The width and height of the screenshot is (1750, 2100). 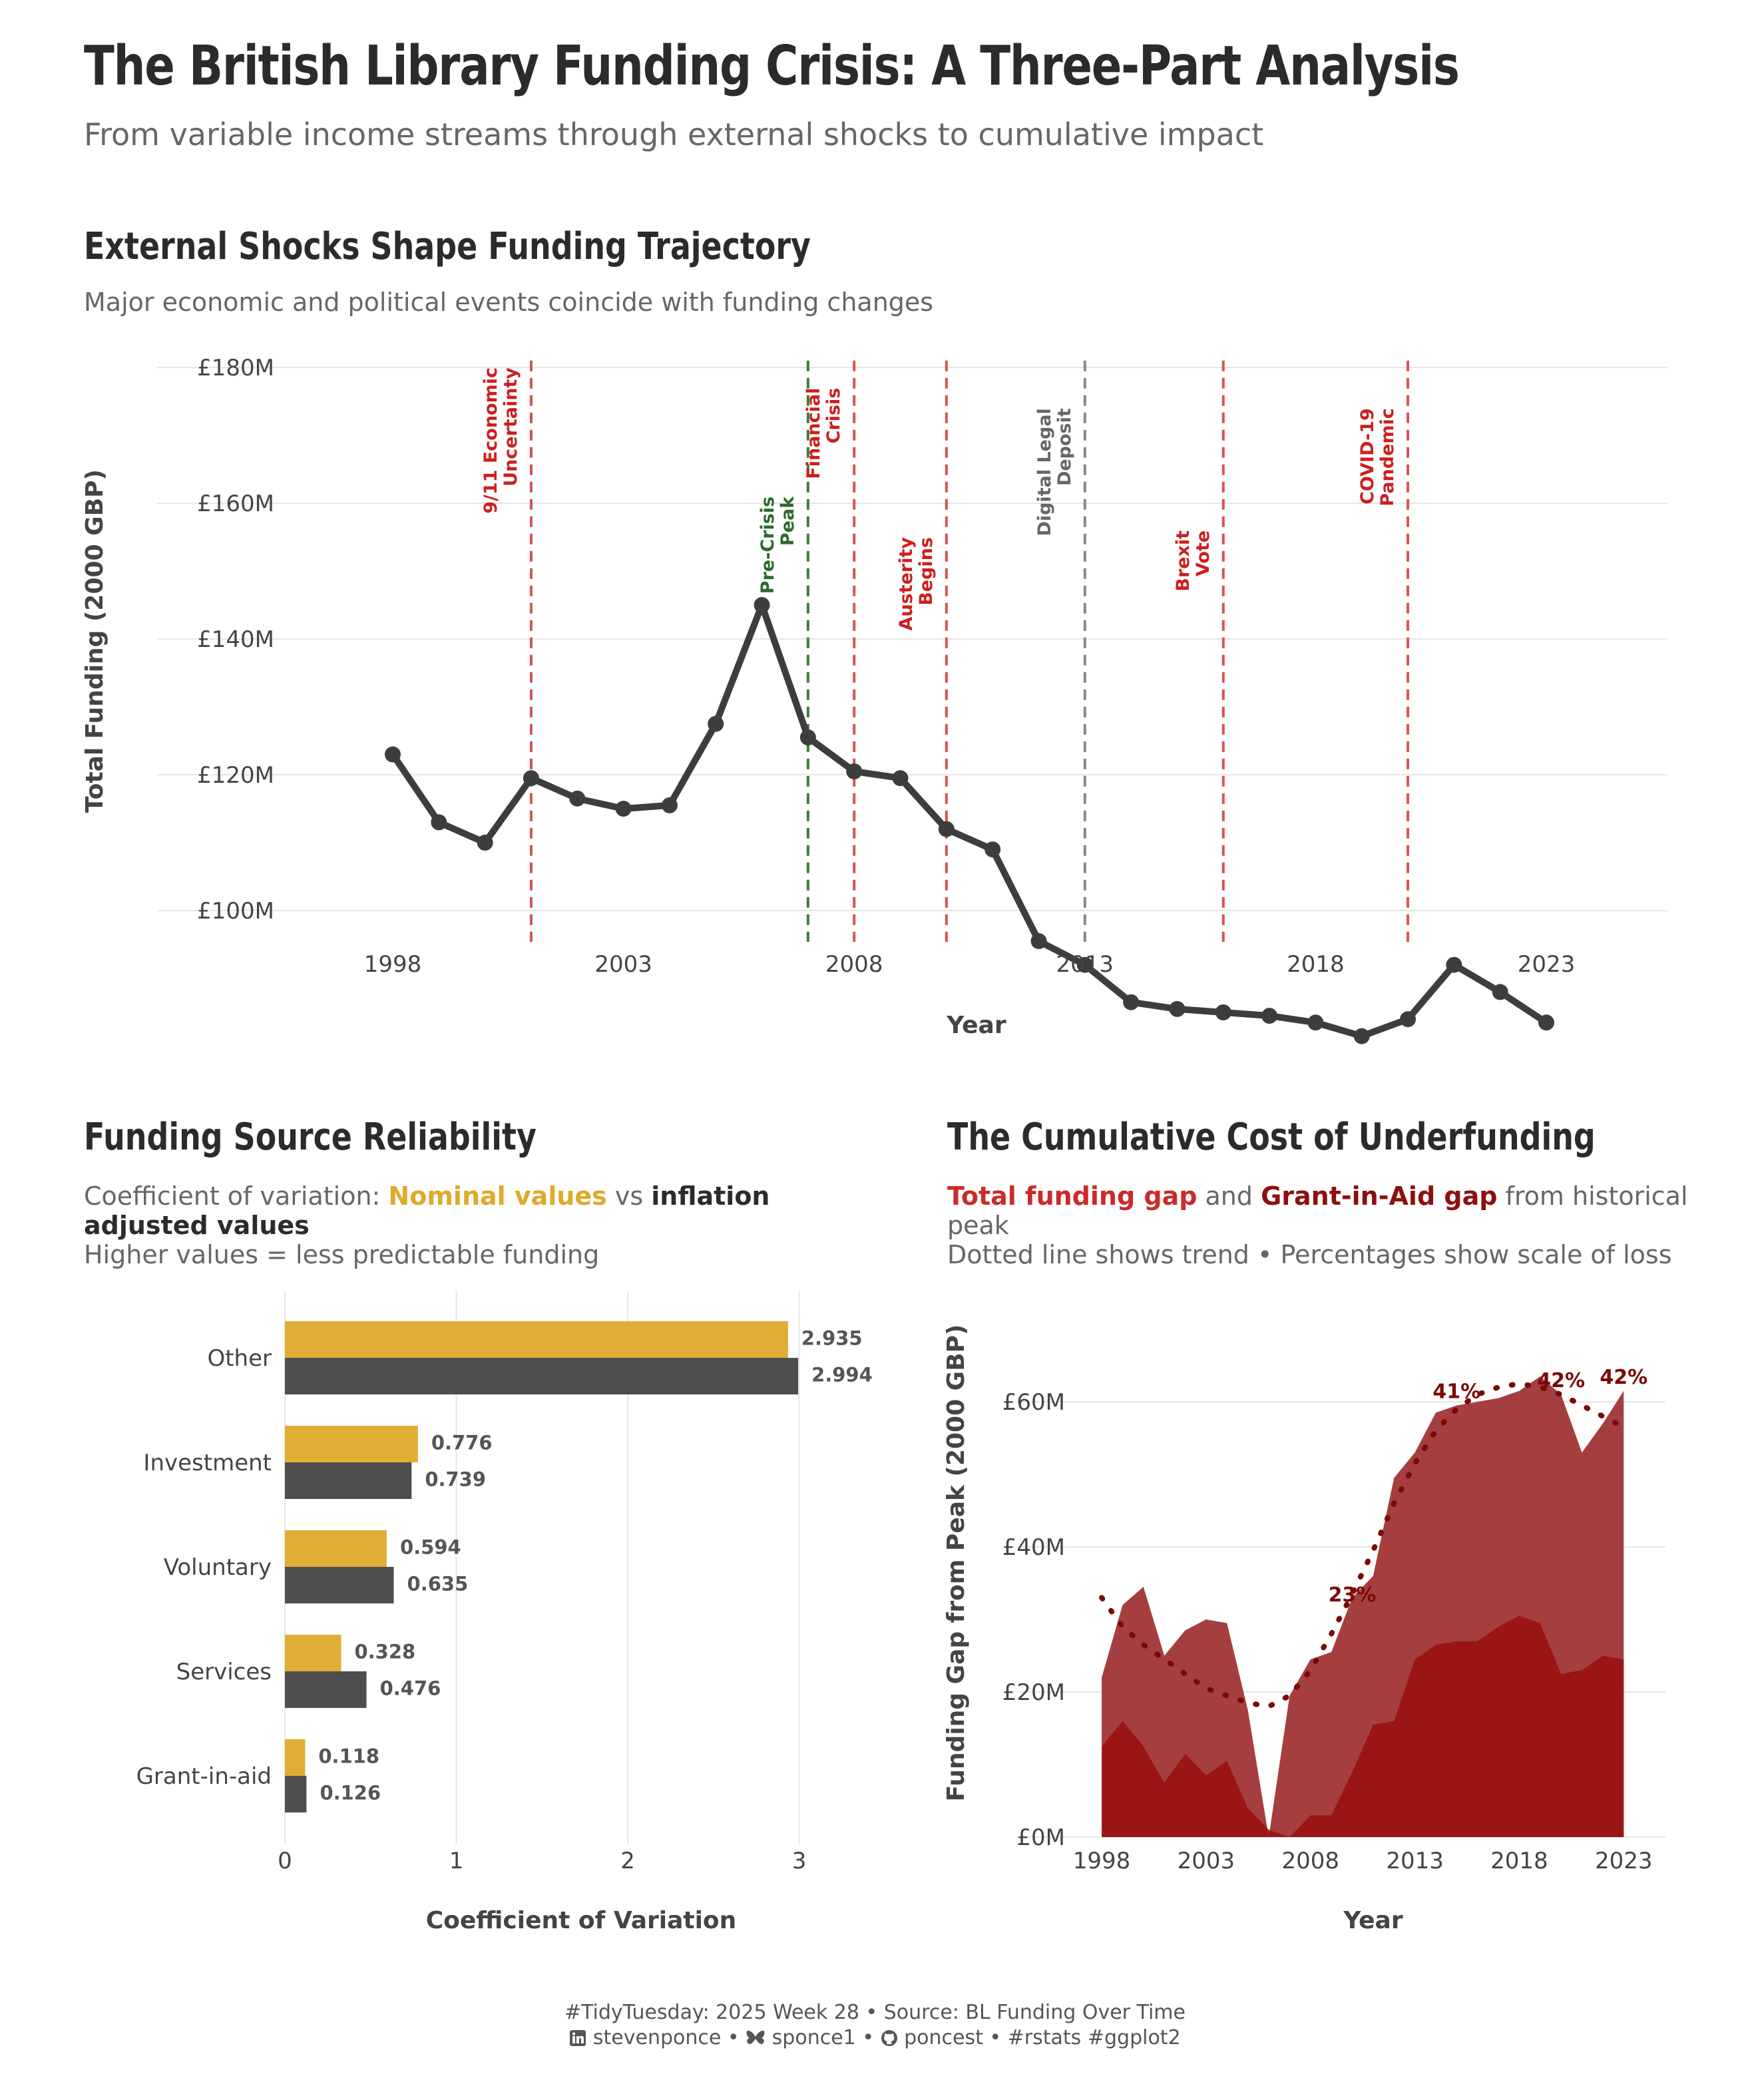 I want to click on butterfly-icon, so click(x=755, y=2037).